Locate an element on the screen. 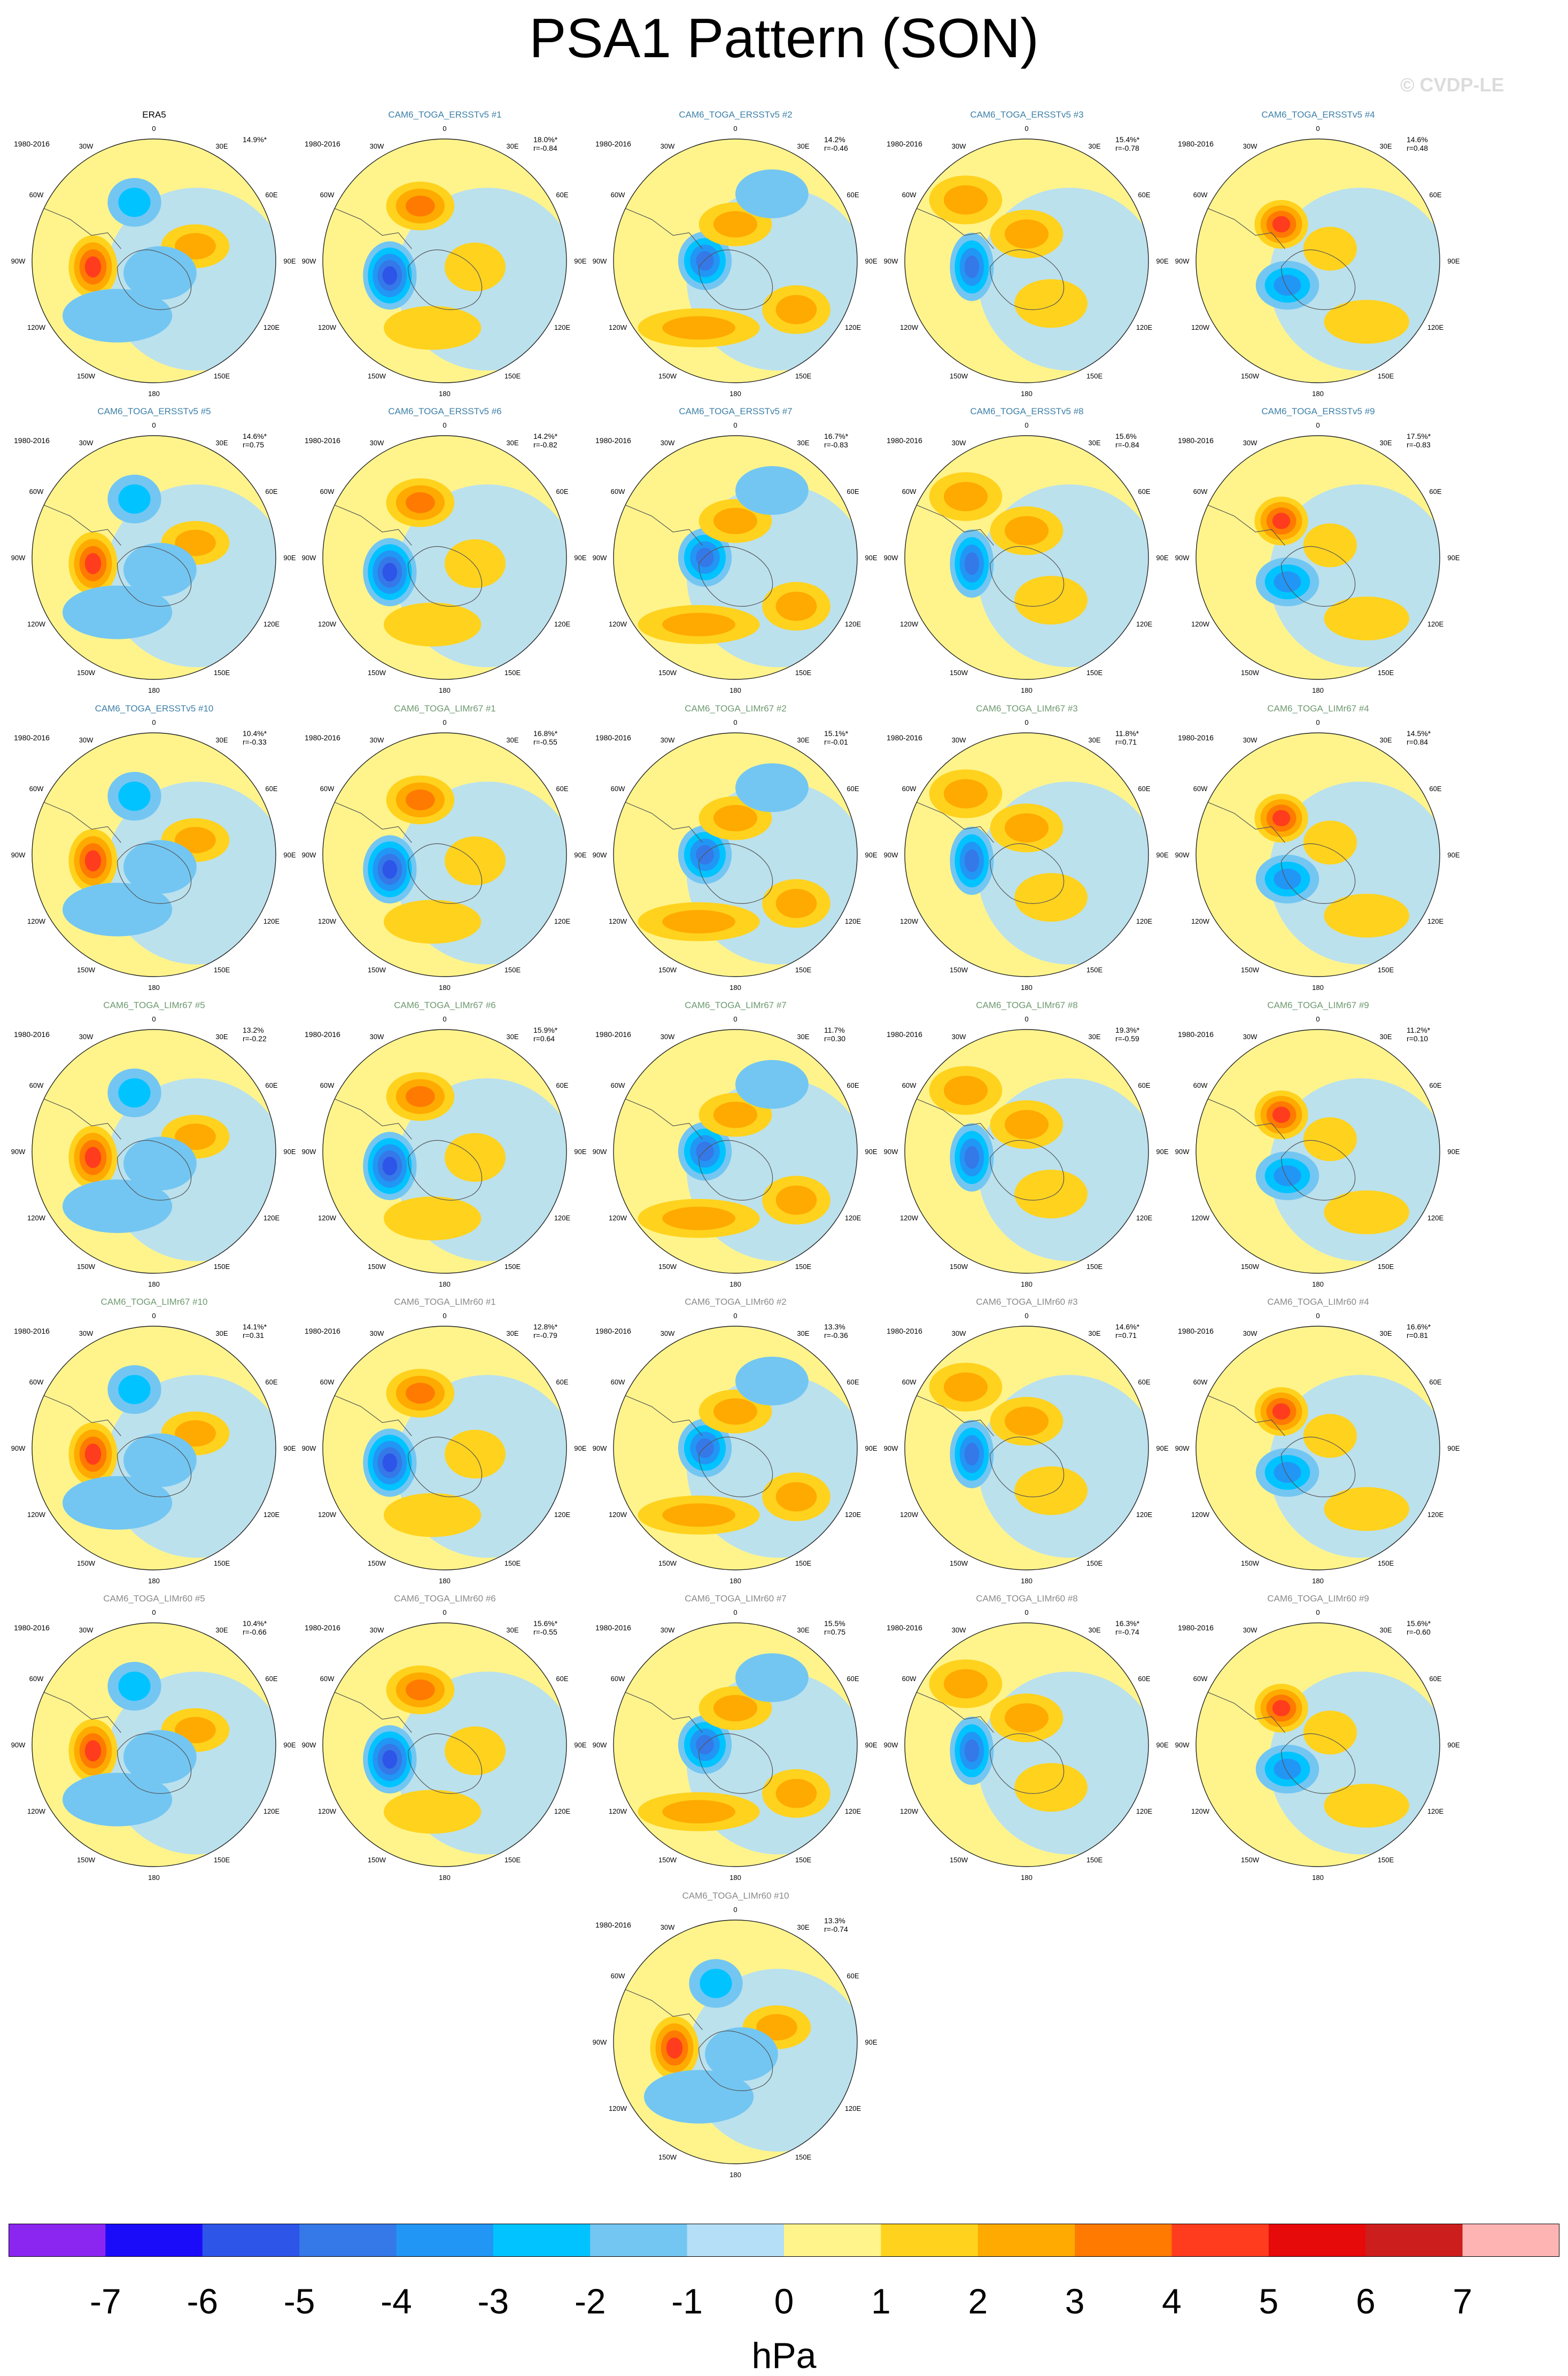  panel-variance: 10.4%* is located at coordinates (255, 733).